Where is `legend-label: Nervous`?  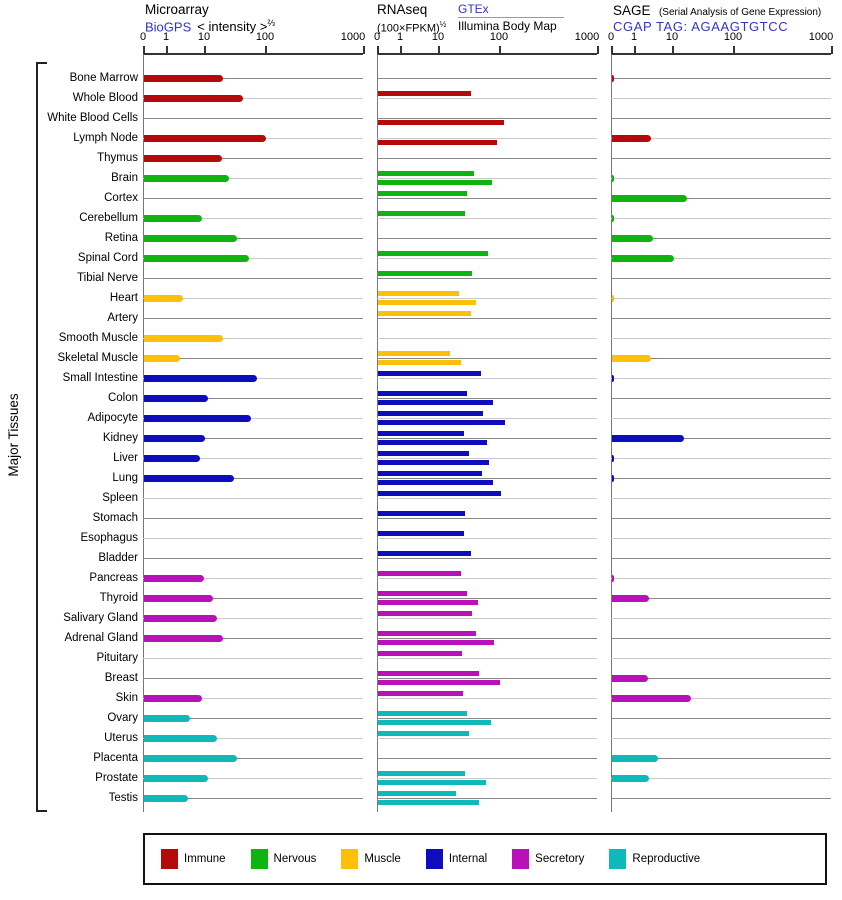 legend-label: Nervous is located at coordinates (295, 859).